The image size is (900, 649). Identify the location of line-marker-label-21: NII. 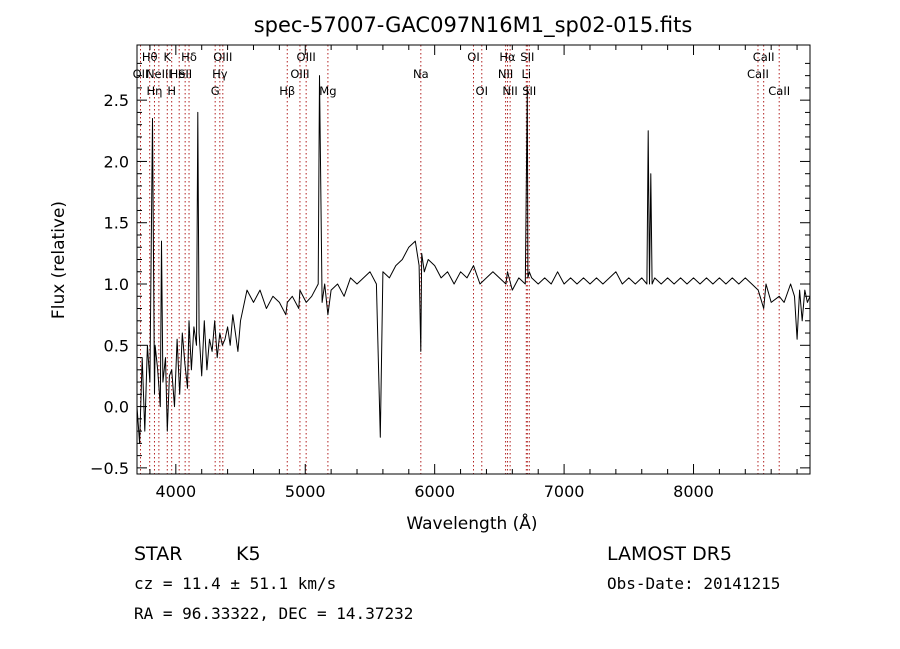
(509, 91).